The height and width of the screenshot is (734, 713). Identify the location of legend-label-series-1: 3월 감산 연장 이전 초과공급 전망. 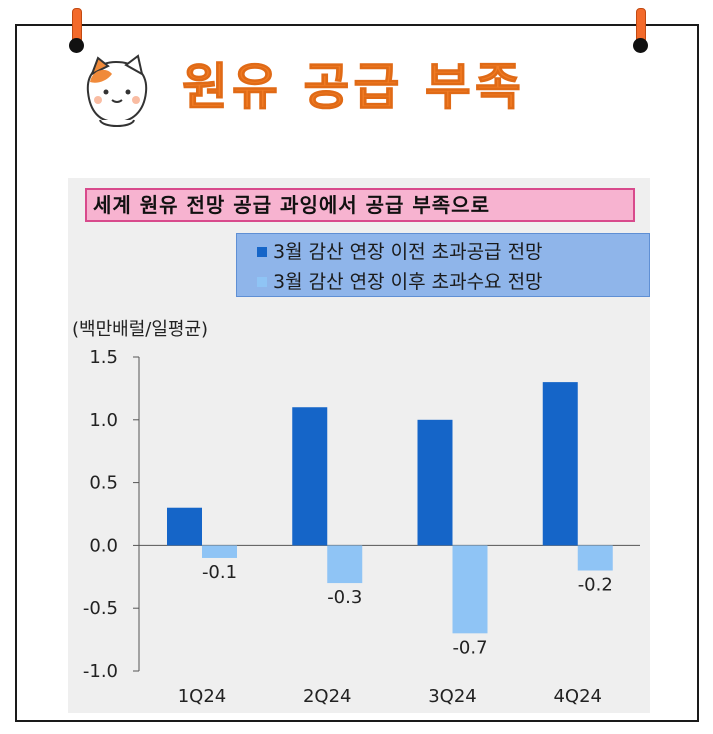
(408, 252).